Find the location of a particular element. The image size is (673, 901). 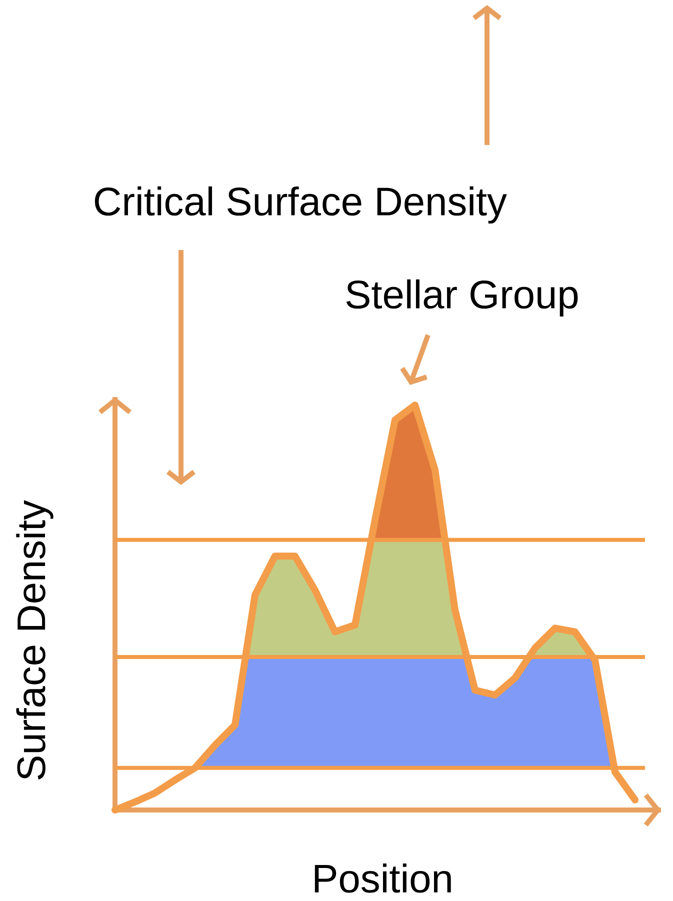

text: Stellar Group is located at coordinates (462, 298).